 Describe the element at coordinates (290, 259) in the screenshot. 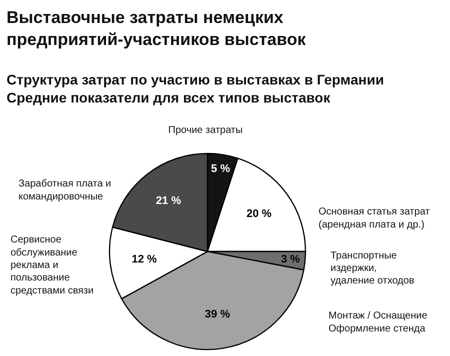

I see `data-label: 3 %` at that location.